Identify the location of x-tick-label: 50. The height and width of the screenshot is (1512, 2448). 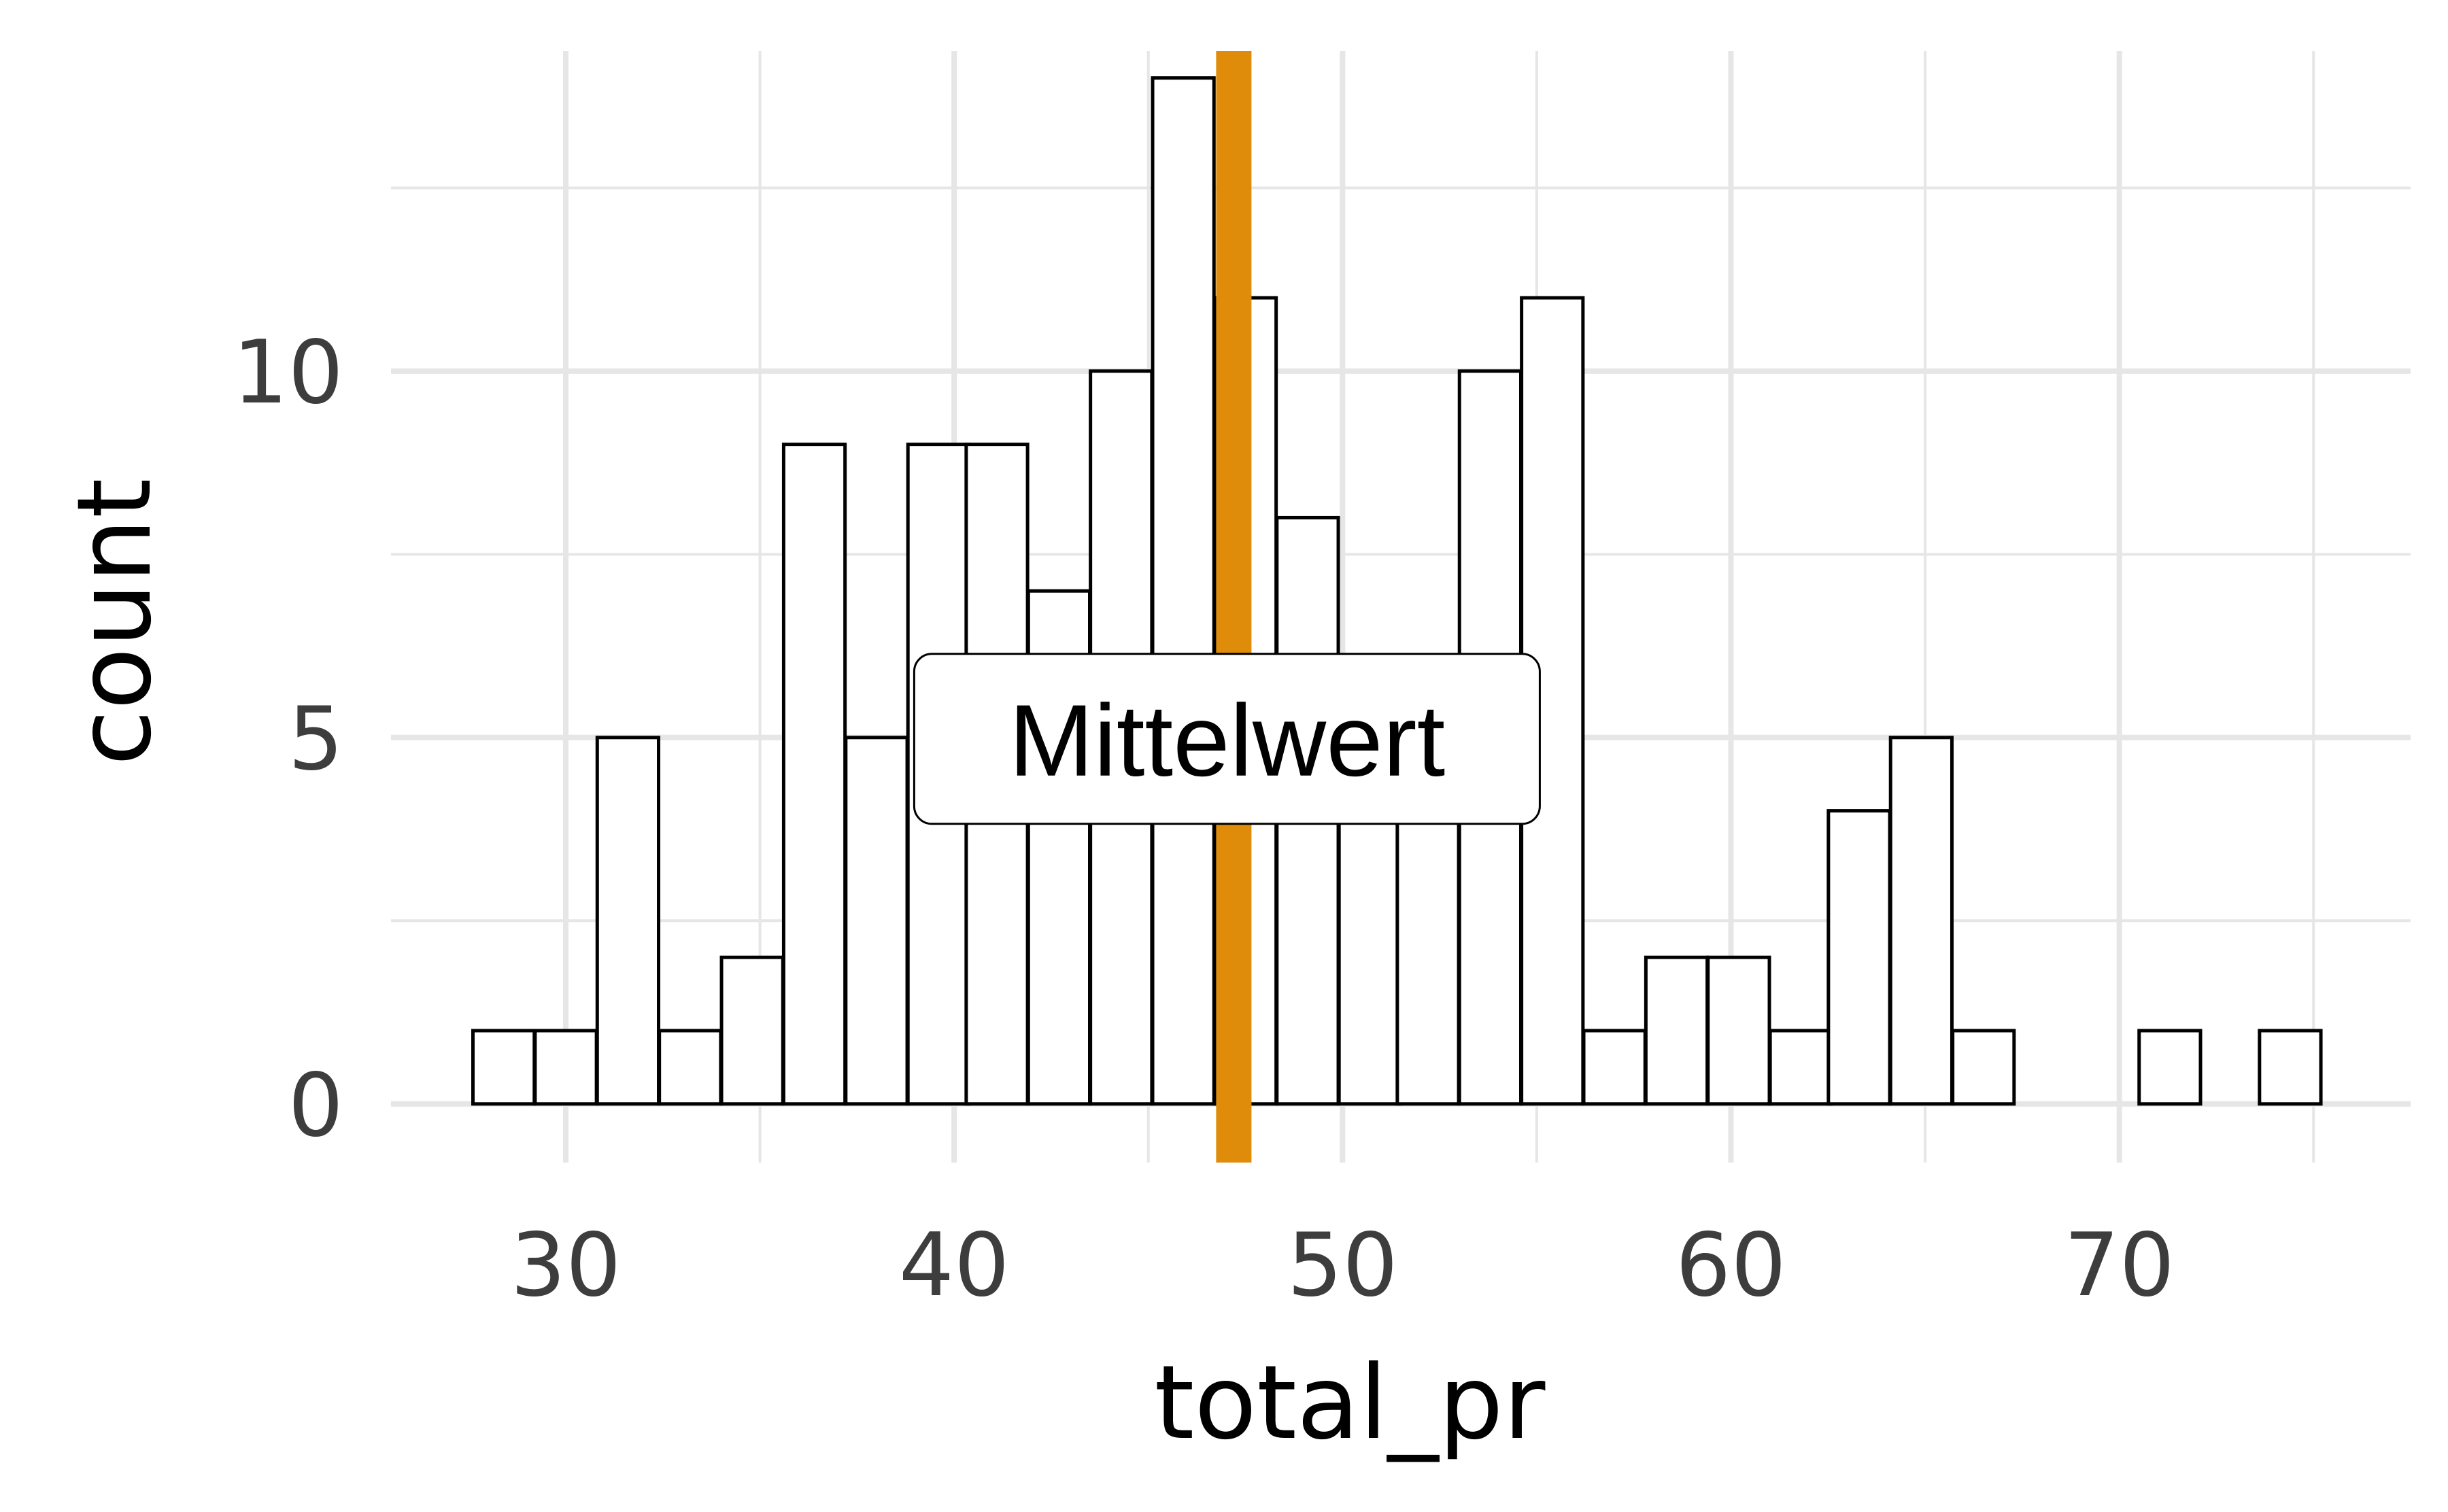
(1343, 1265).